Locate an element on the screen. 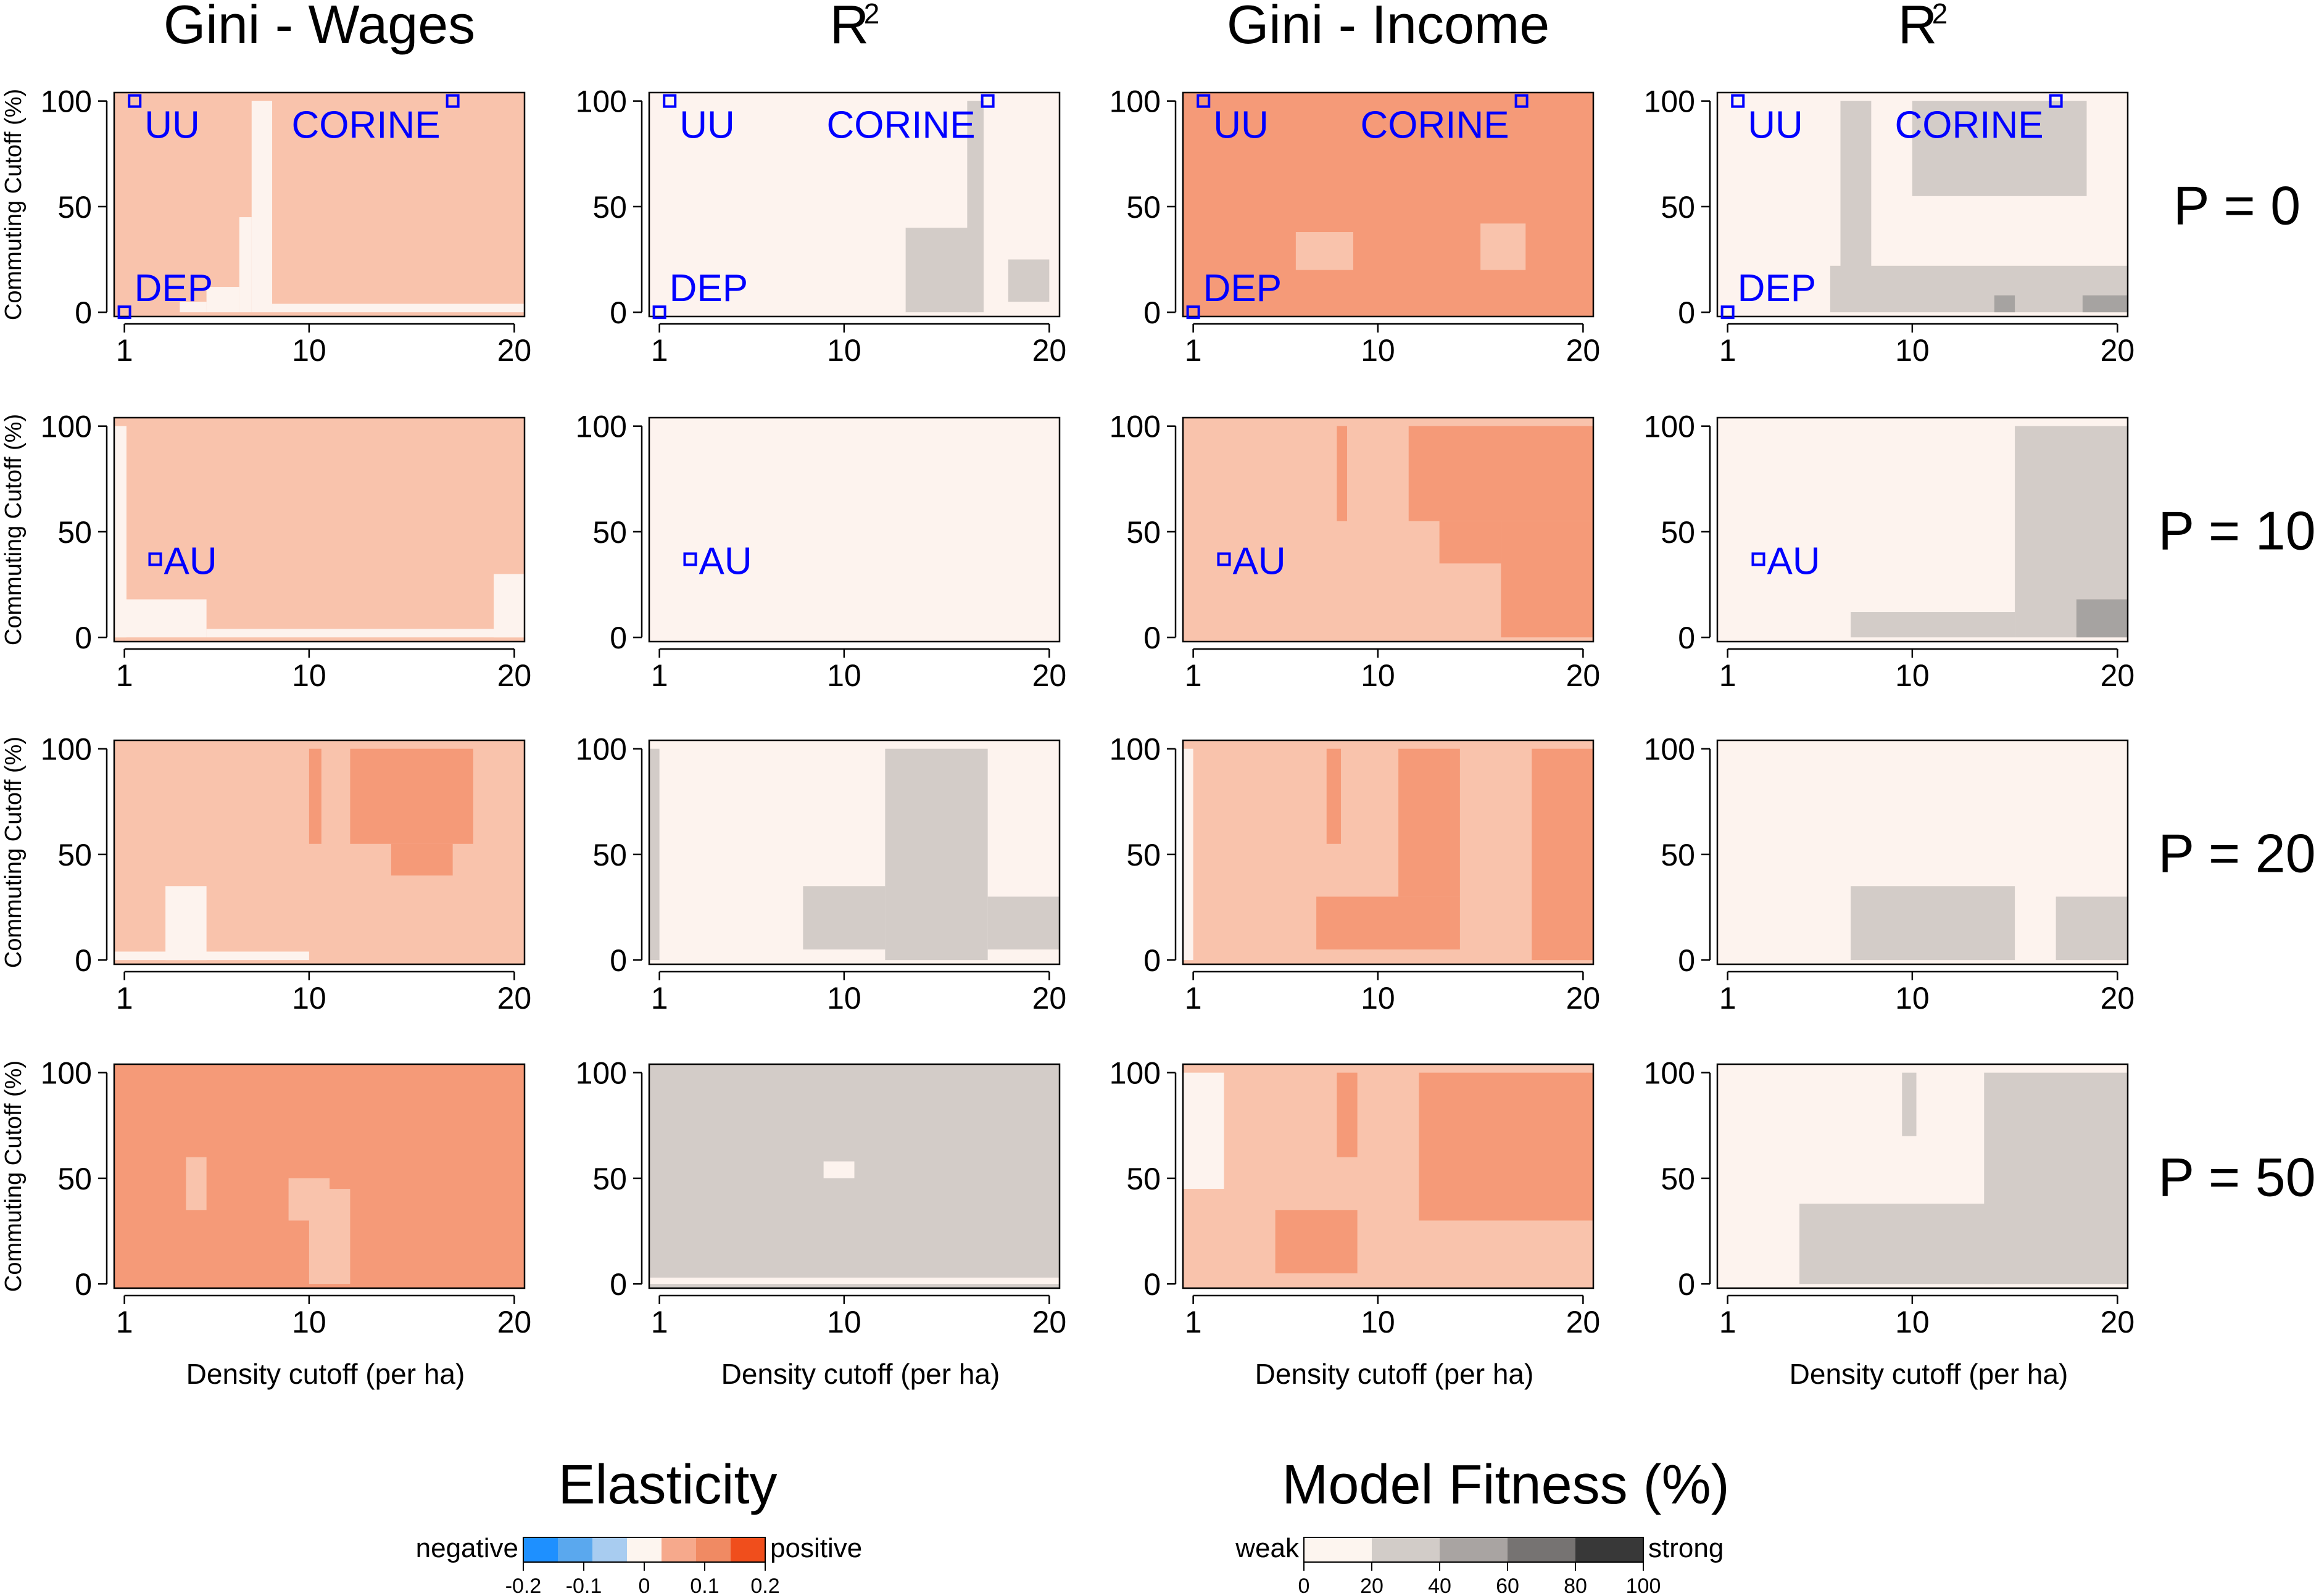 The height and width of the screenshot is (1596, 2319). panel-r1-c2: 1 10 20 0 50 100 AU is located at coordinates (1355, 551).